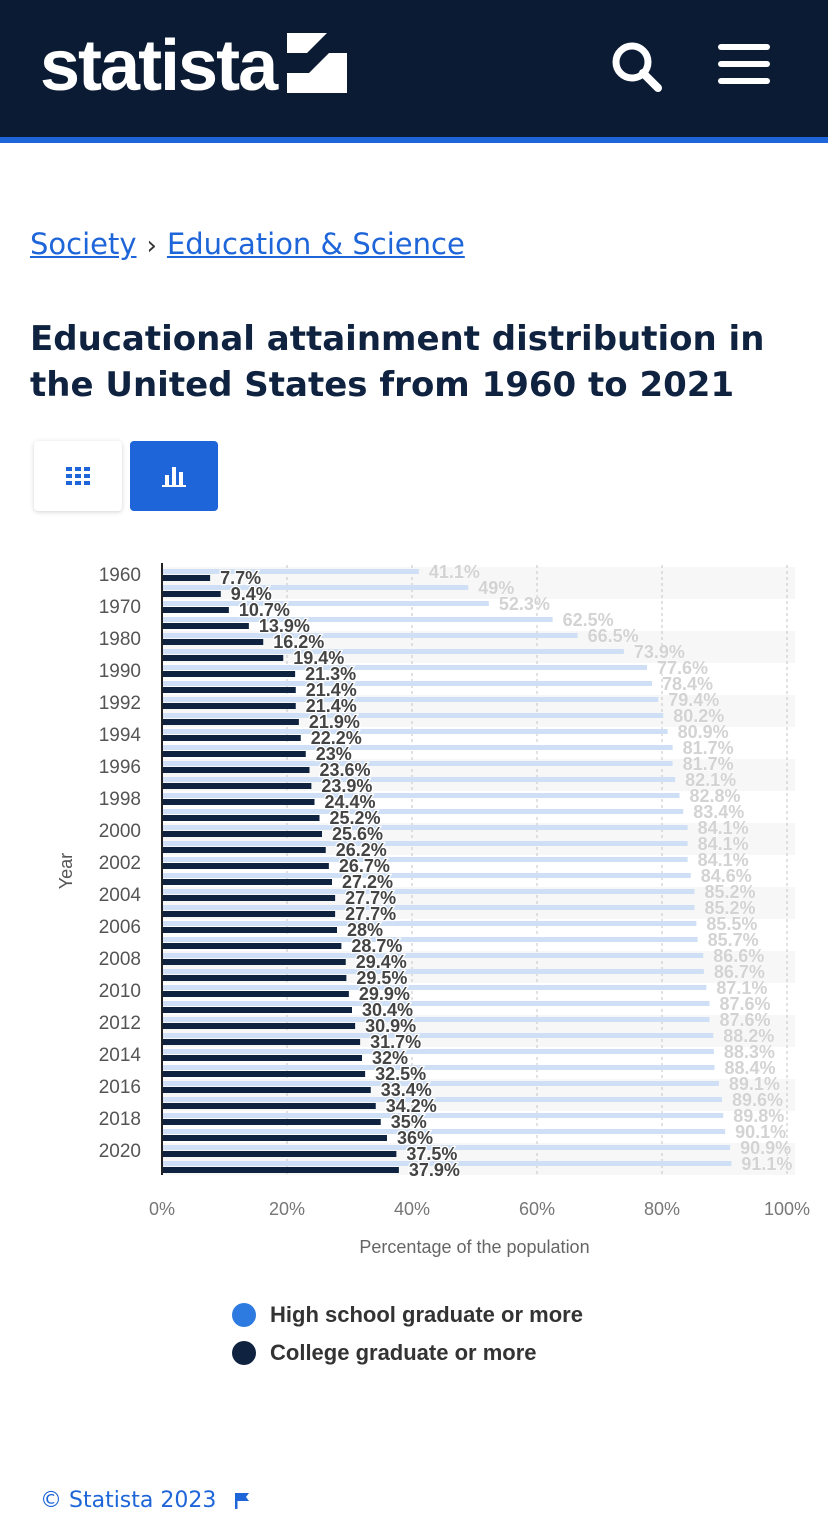 Image resolution: width=828 pixels, height=1540 pixels. I want to click on data-label-college: 23.9%, so click(346, 786).